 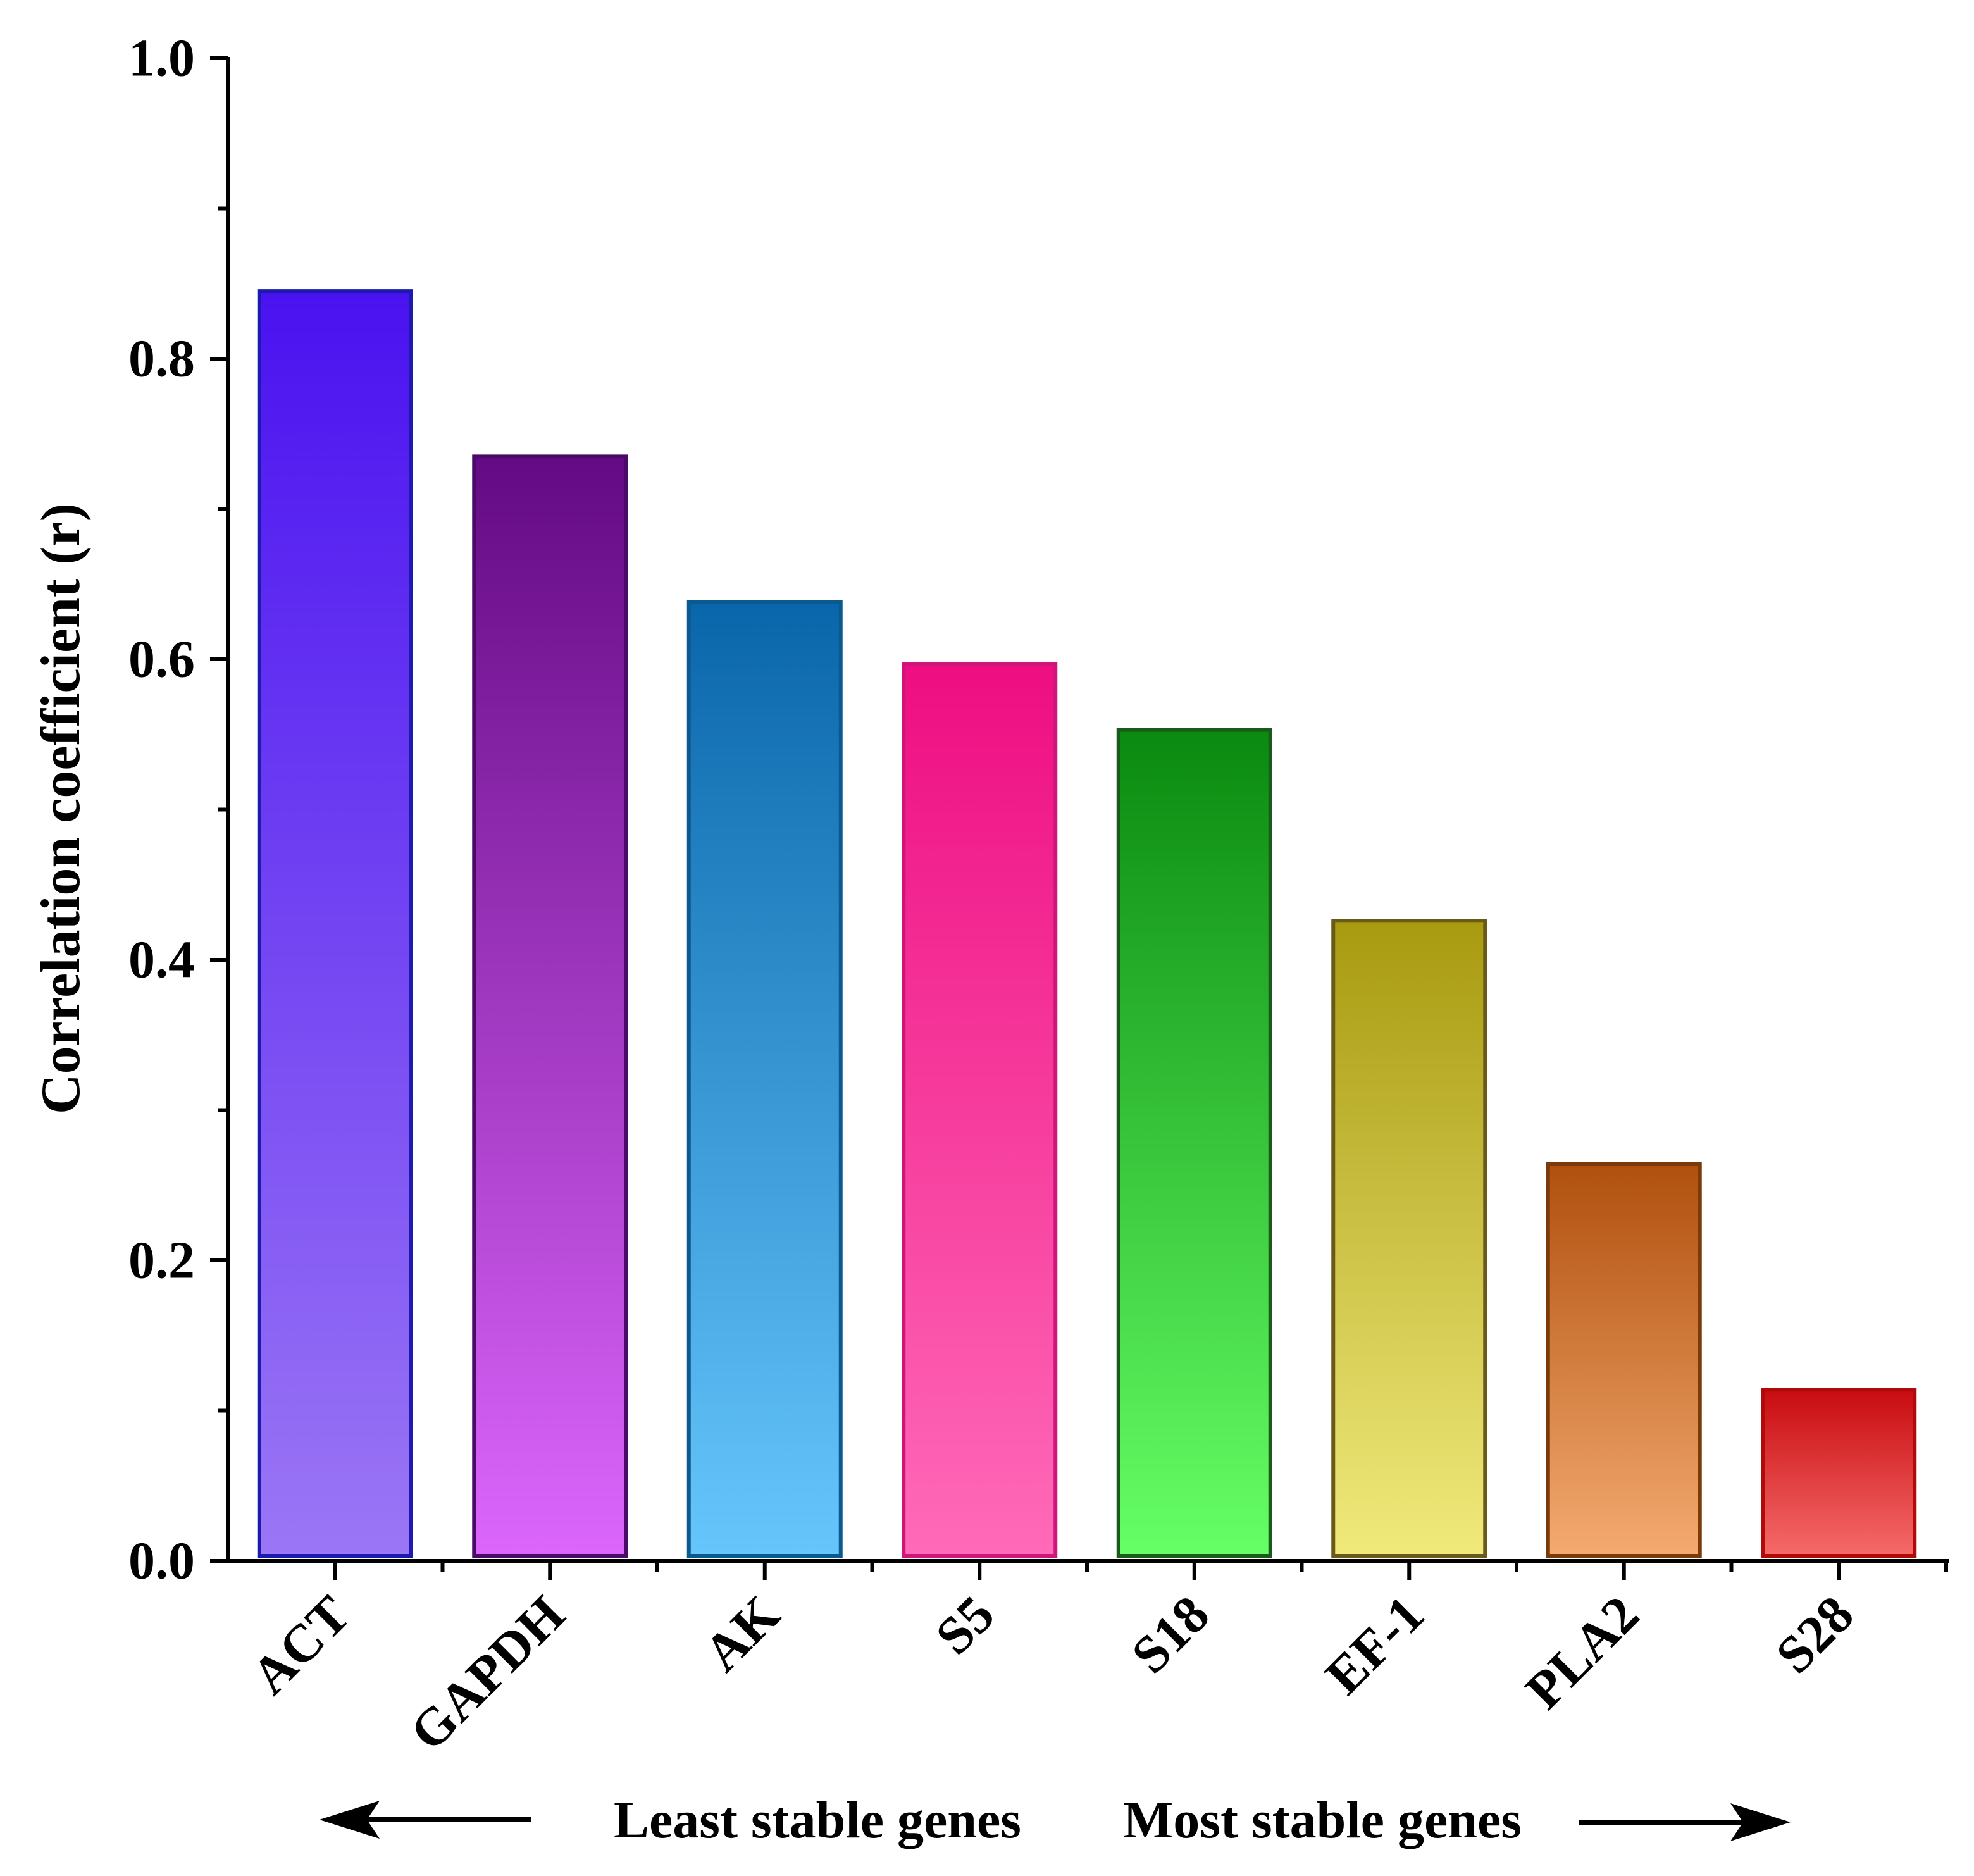 What do you see at coordinates (1582, 1652) in the screenshot?
I see `x-tick-label: PLA2` at bounding box center [1582, 1652].